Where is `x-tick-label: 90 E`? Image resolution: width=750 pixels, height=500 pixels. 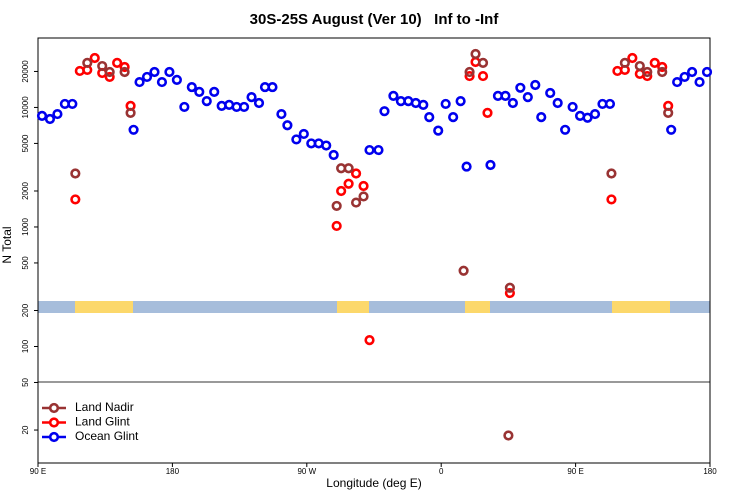
x-tick-label: 90 E is located at coordinates (38, 471).